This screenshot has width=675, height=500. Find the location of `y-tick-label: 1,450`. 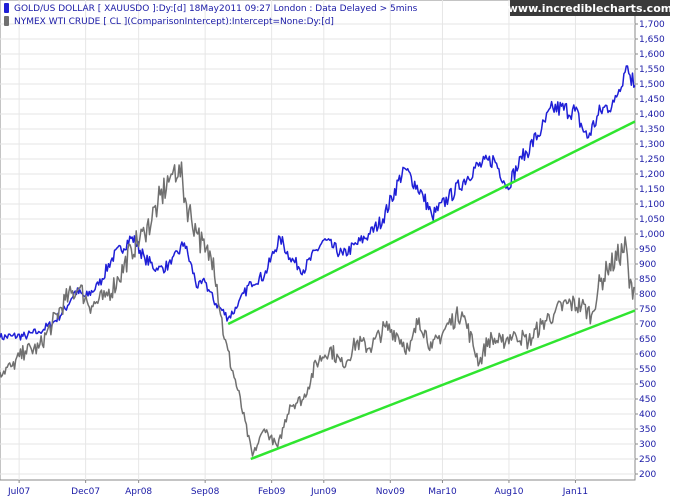

y-tick-label: 1,450 is located at coordinates (652, 100).